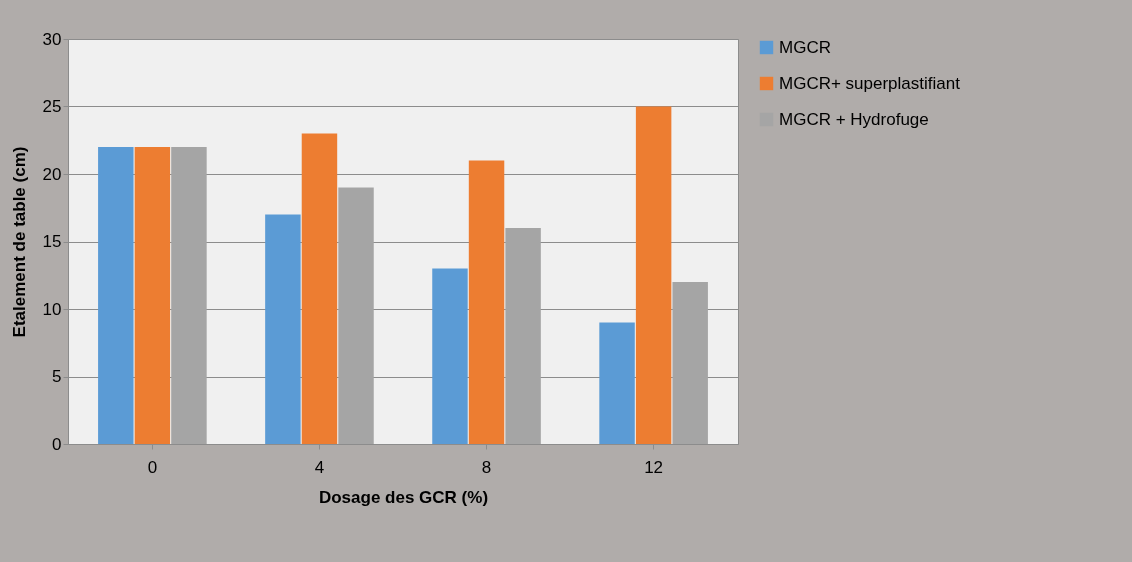  What do you see at coordinates (52, 106) in the screenshot?
I see `y-tick-label: 25` at bounding box center [52, 106].